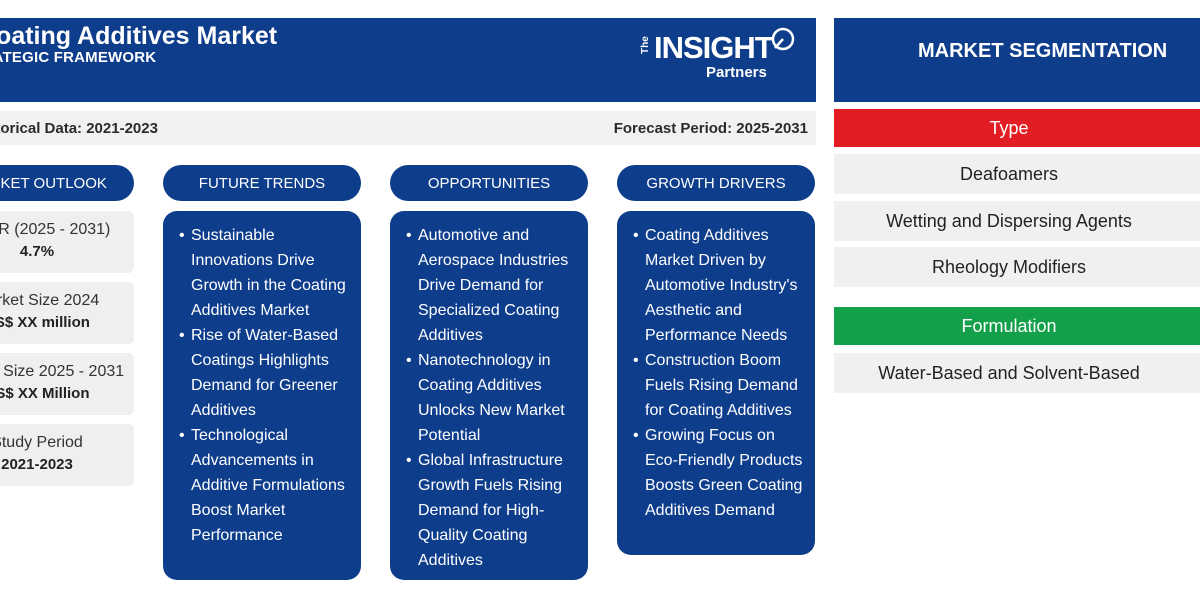  What do you see at coordinates (62, 371) in the screenshot?
I see `outlook-label: Market Size 2025 - 2031` at bounding box center [62, 371].